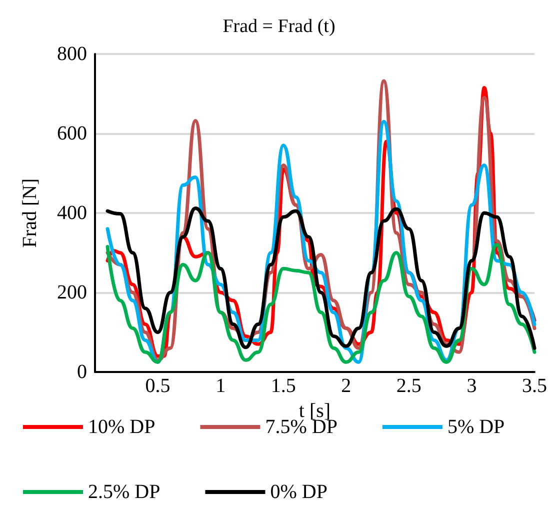 The height and width of the screenshot is (515, 558). Describe the element at coordinates (471, 386) in the screenshot. I see `x-tick-label: 3` at that location.